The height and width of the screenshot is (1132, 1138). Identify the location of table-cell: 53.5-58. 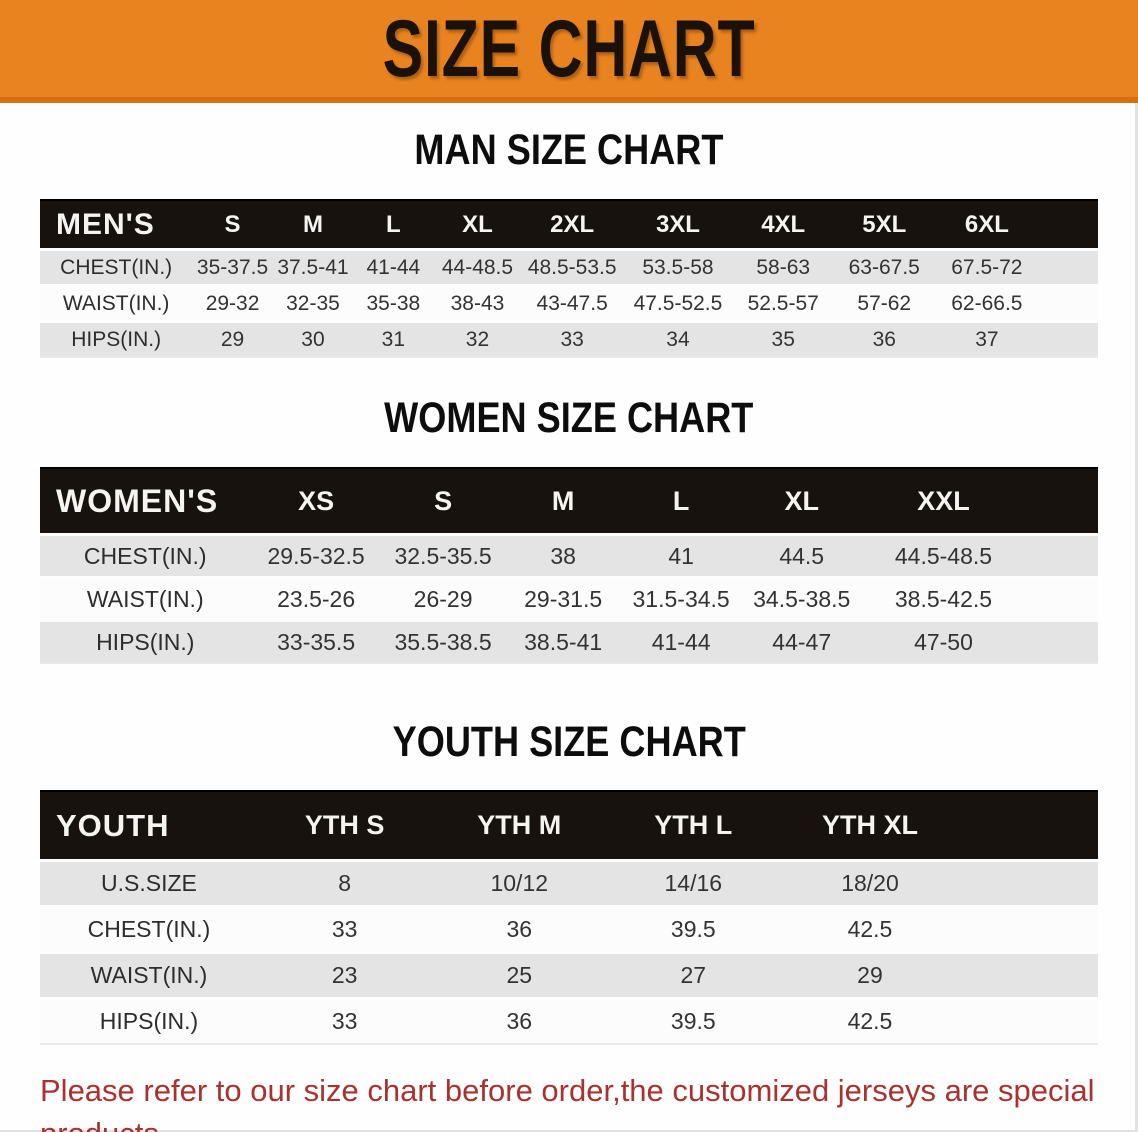
(677, 268).